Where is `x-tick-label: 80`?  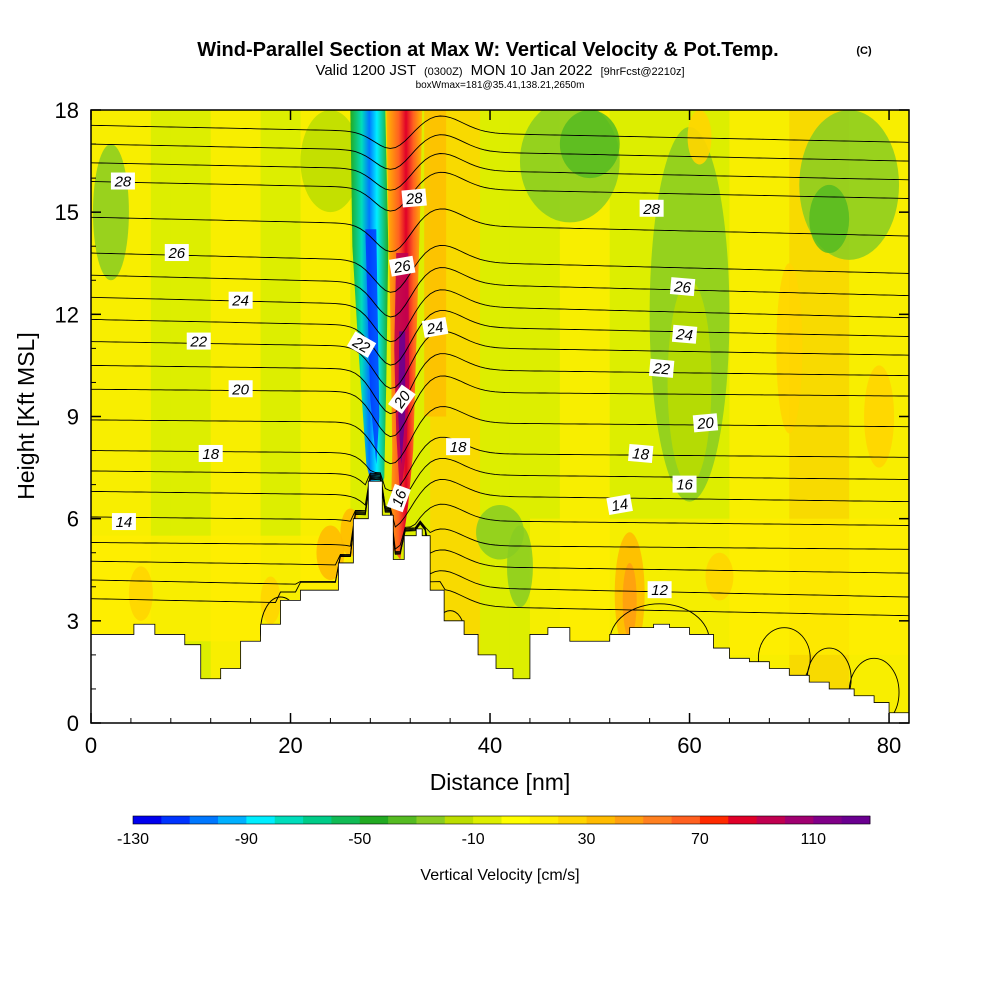
x-tick-label: 80 is located at coordinates (889, 745).